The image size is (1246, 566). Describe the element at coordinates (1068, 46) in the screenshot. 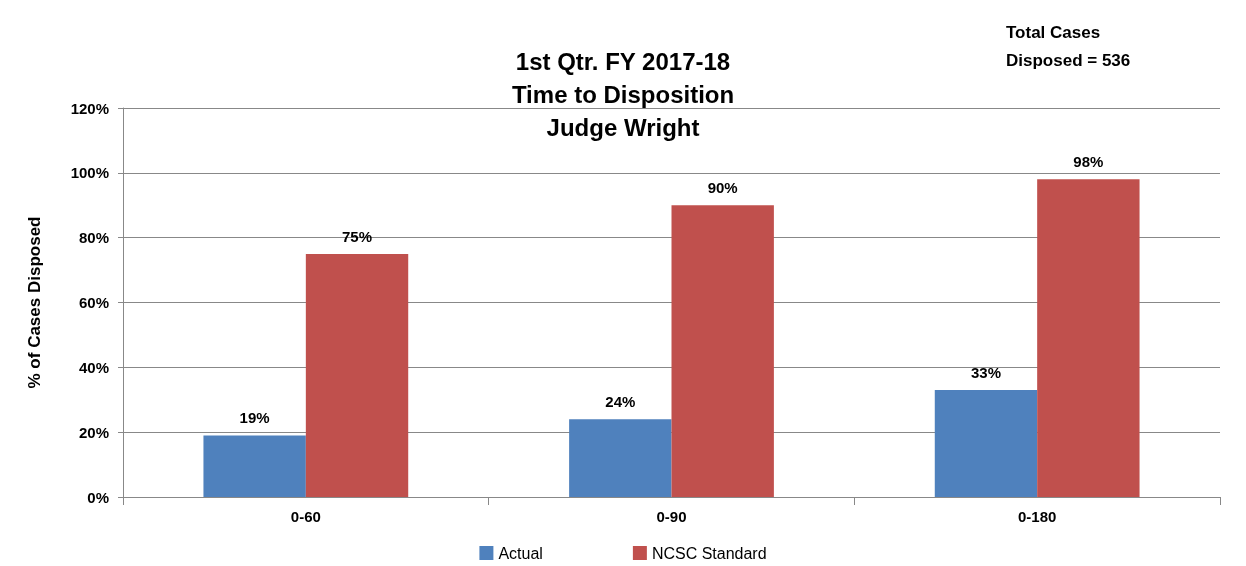

I see `text: Total Cases Disposed = 536` at that location.